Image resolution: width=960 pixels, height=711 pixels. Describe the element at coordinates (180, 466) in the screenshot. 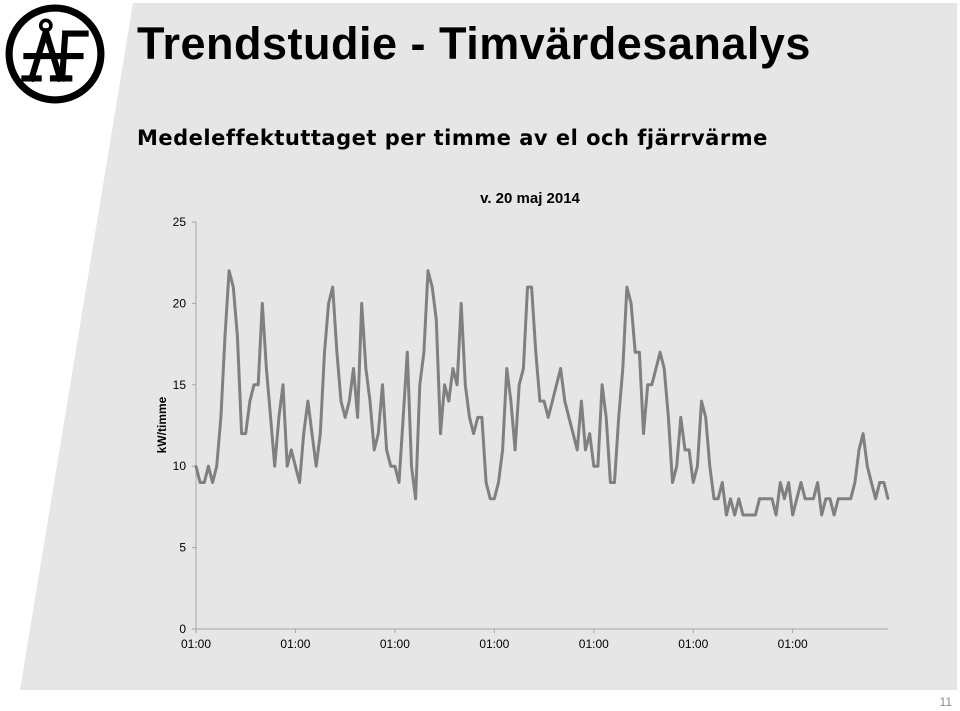

I see `y-tick-label: 10` at that location.